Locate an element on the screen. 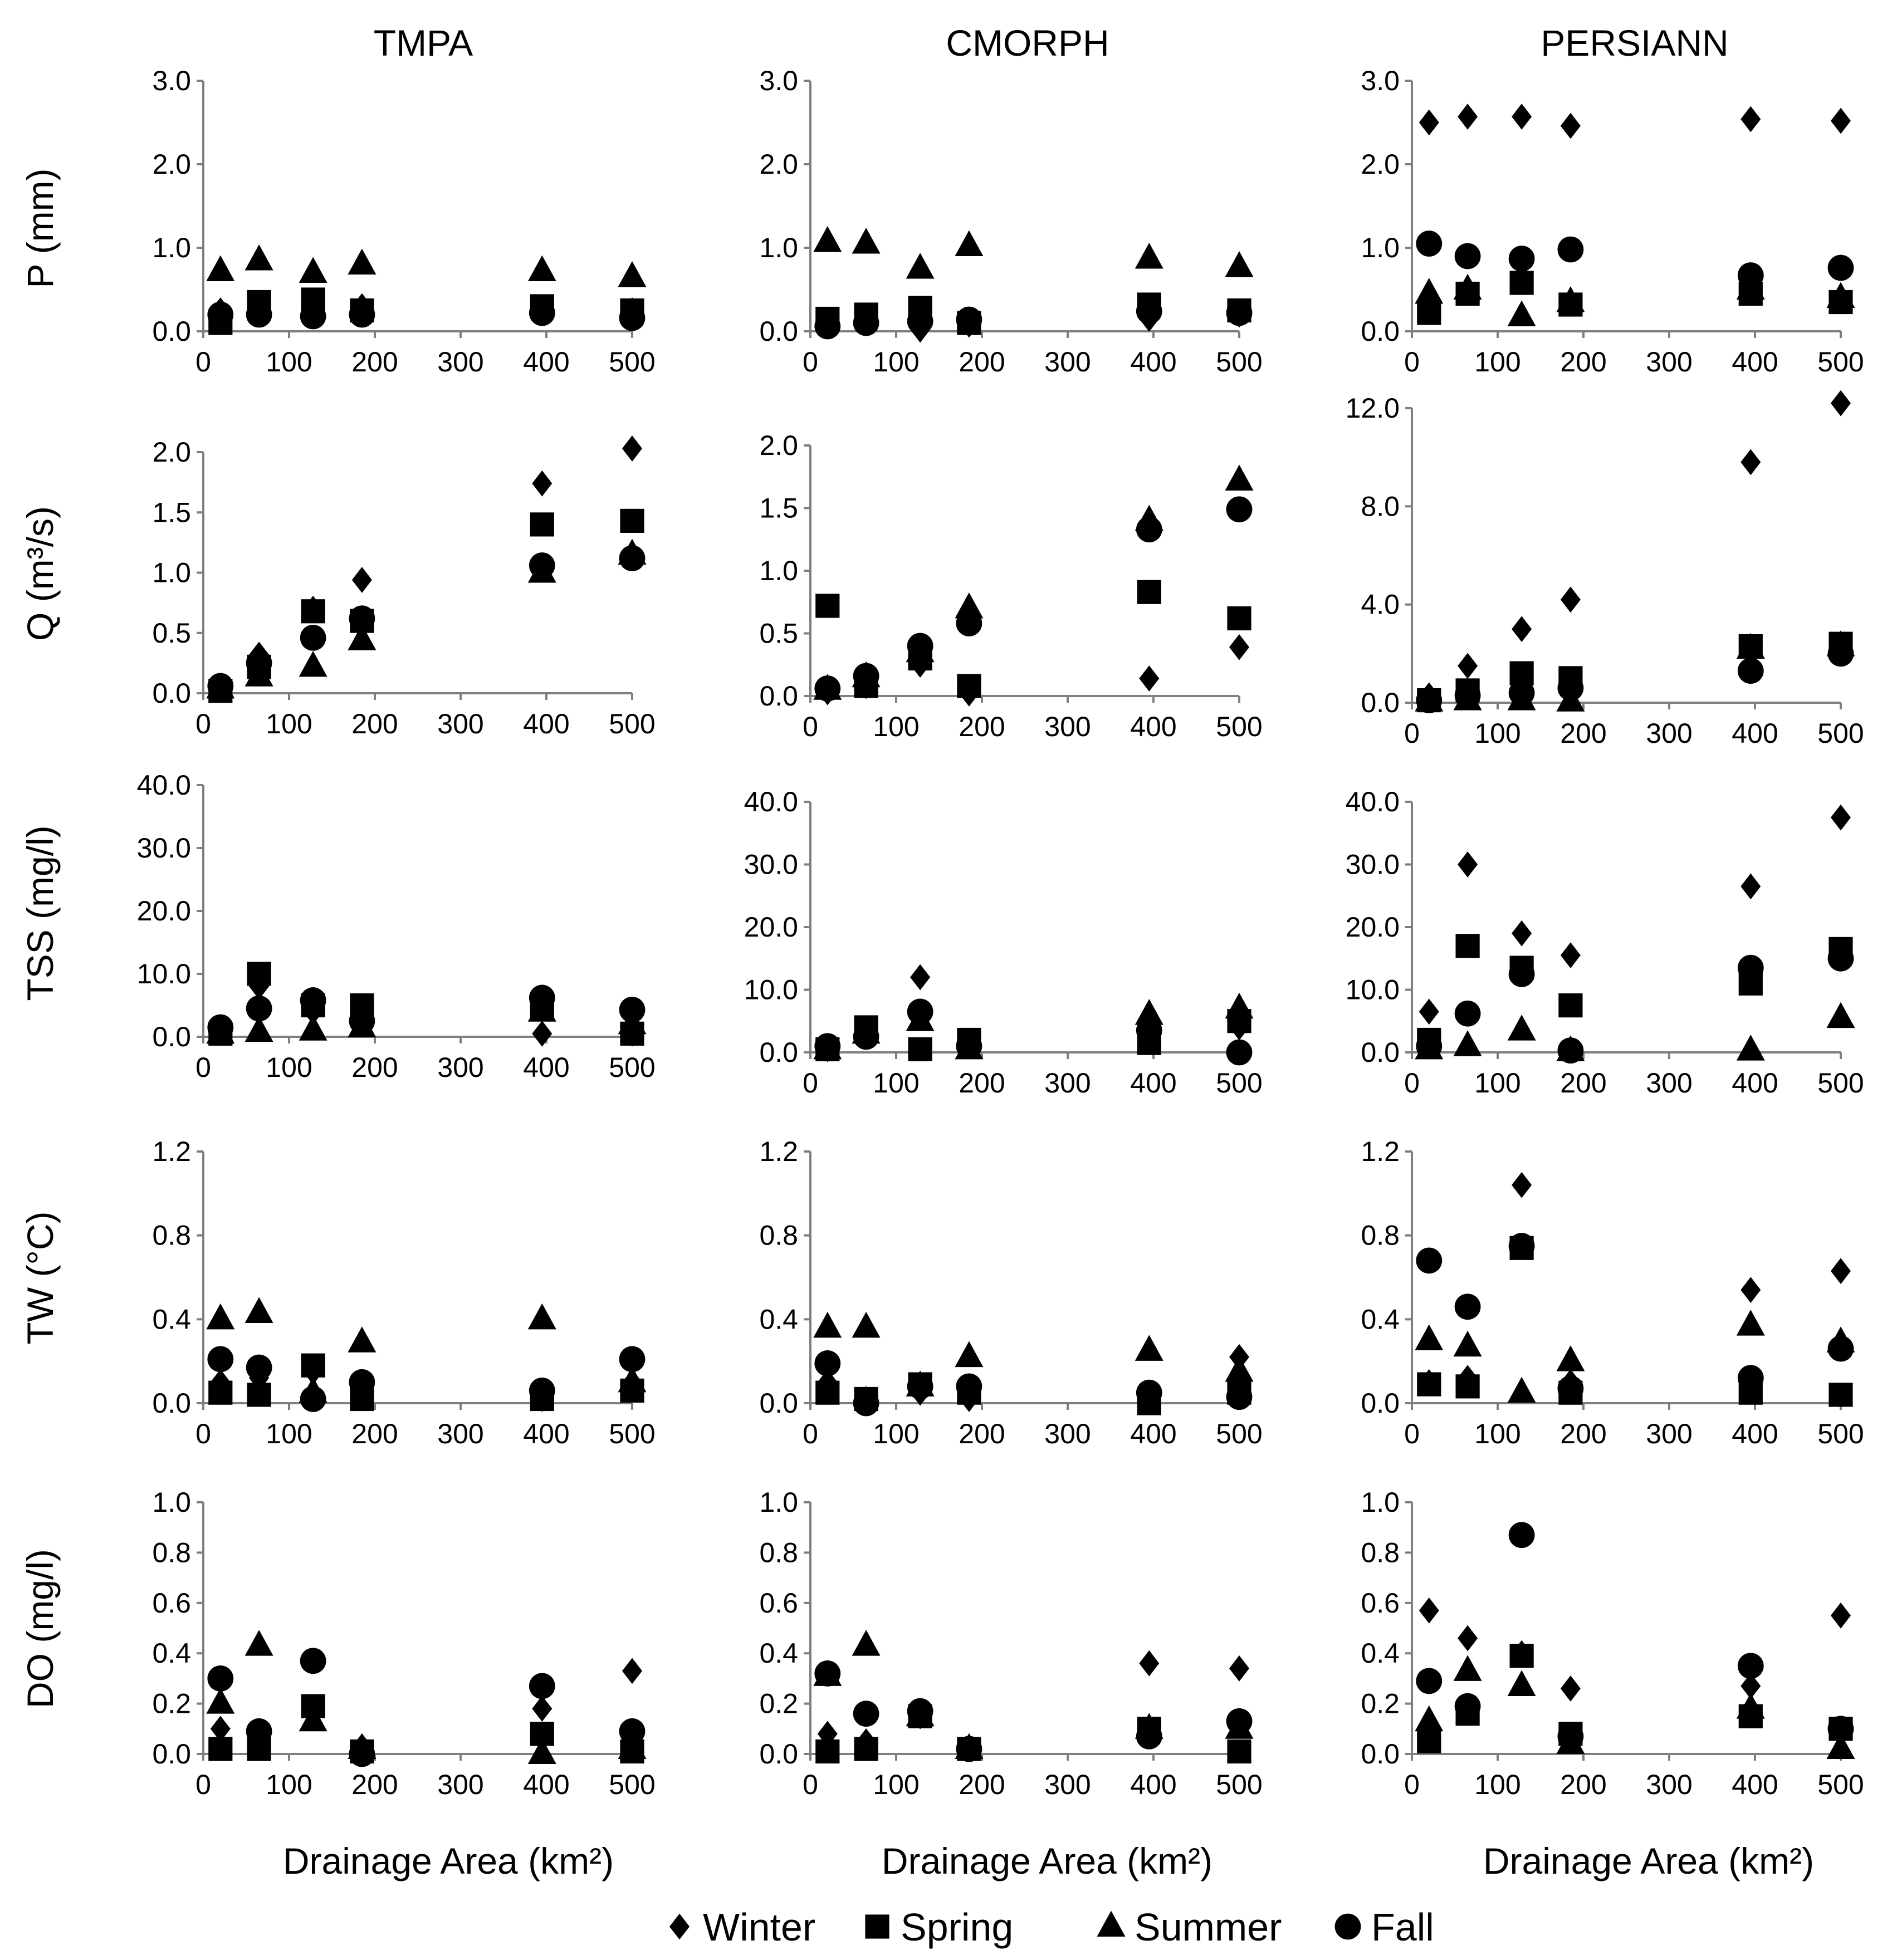  x-axis-label-persiann: Drainage Area (km²) is located at coordinates (1648, 1860).